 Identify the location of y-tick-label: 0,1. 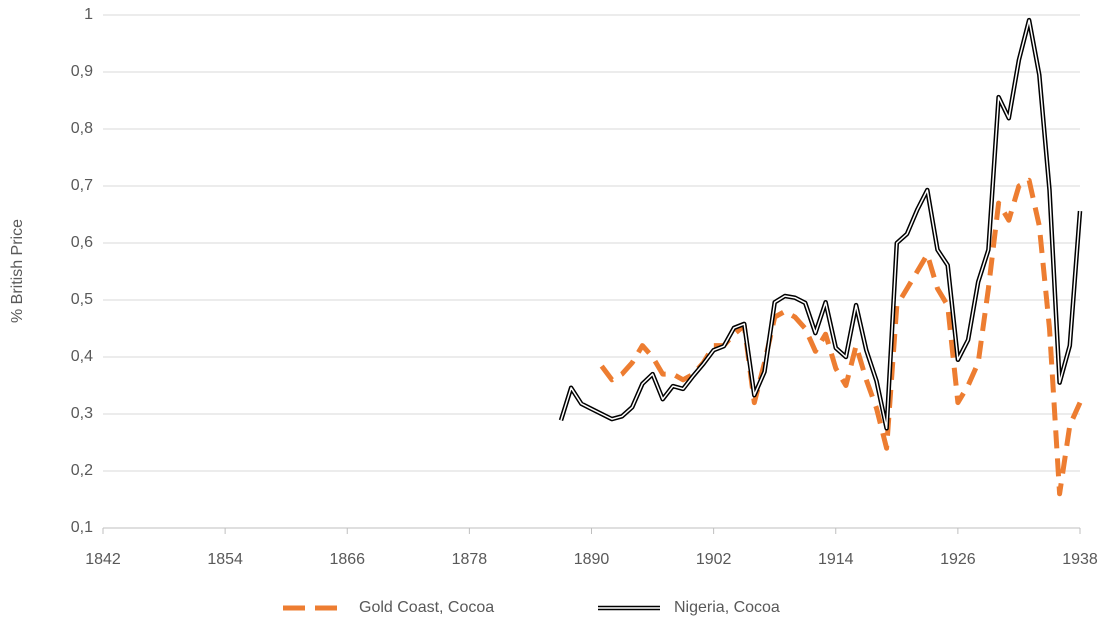
(82, 527).